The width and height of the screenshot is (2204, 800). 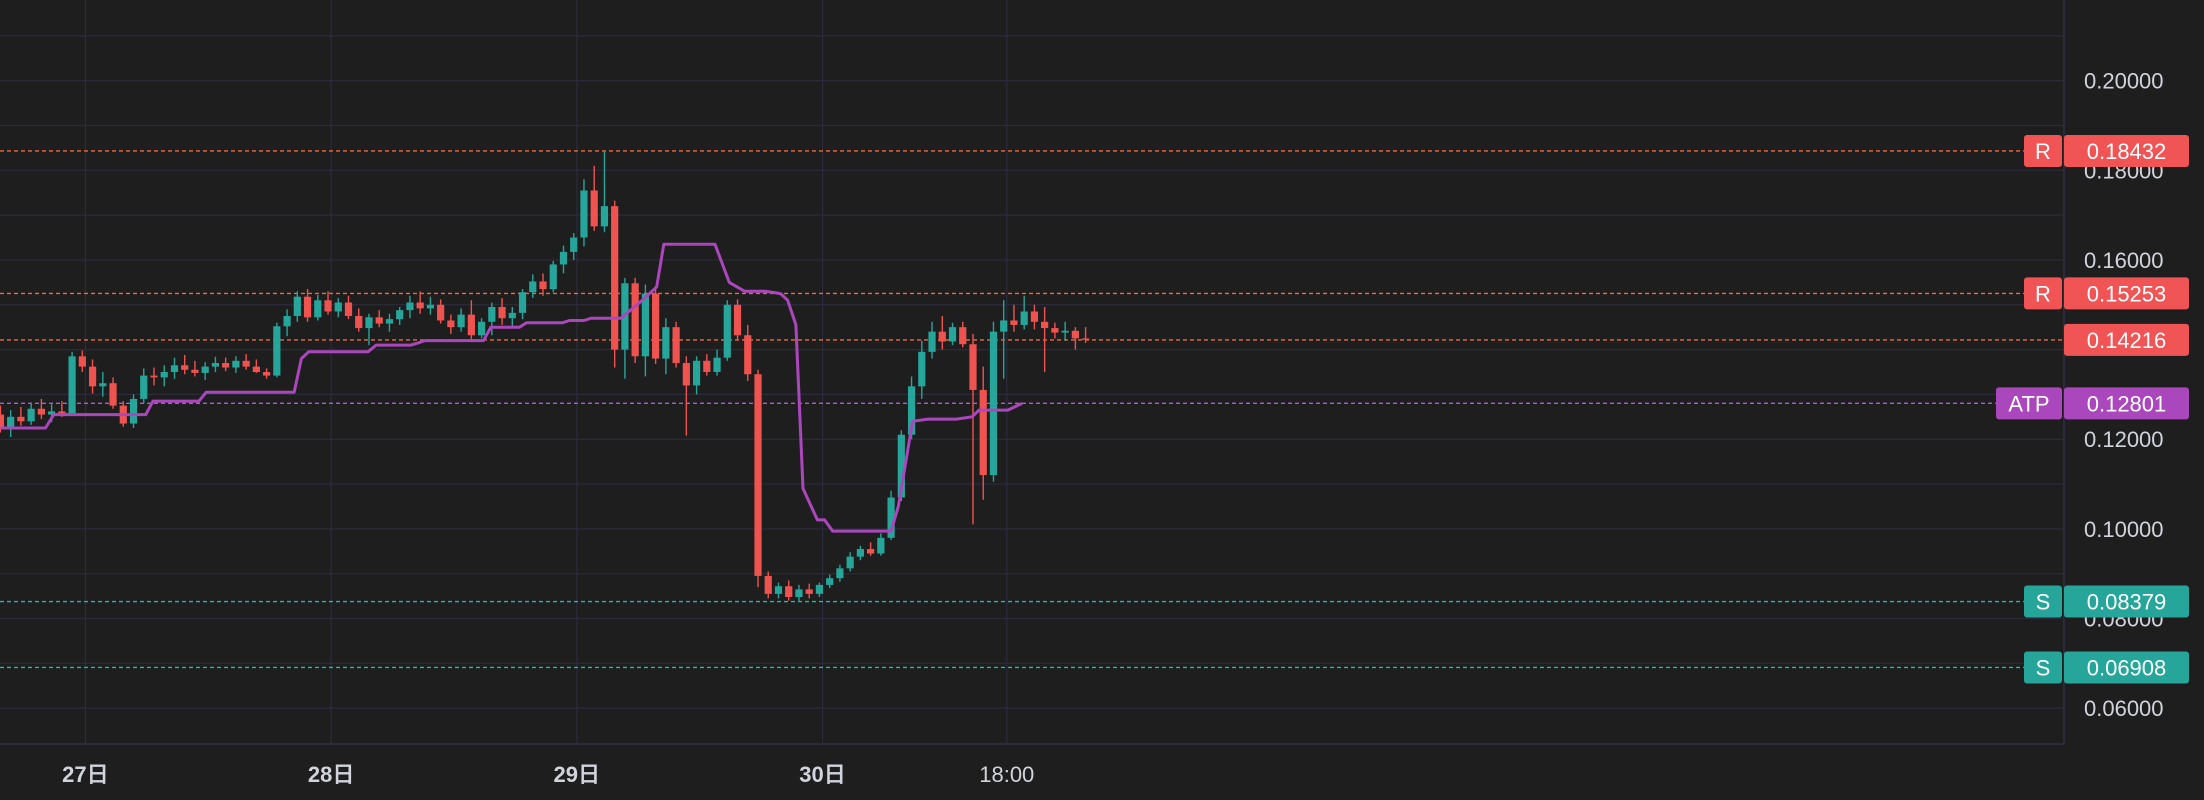 What do you see at coordinates (548, 774) in the screenshot?
I see `time-axis: 27日 28日 29日 30日 18:00` at bounding box center [548, 774].